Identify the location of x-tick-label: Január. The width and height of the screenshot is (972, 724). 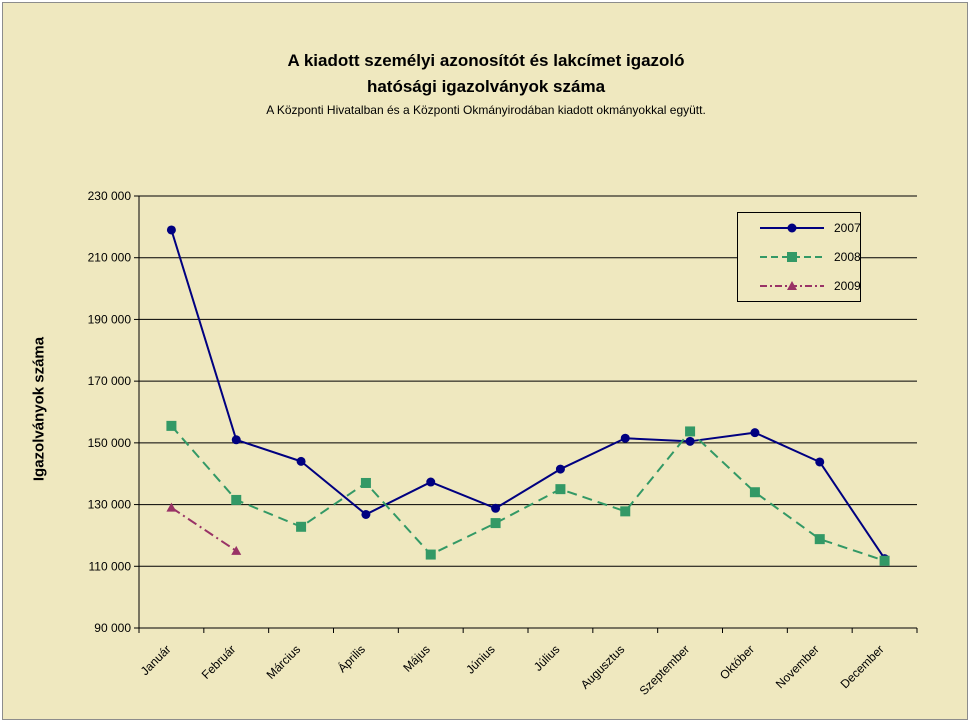
(156, 660).